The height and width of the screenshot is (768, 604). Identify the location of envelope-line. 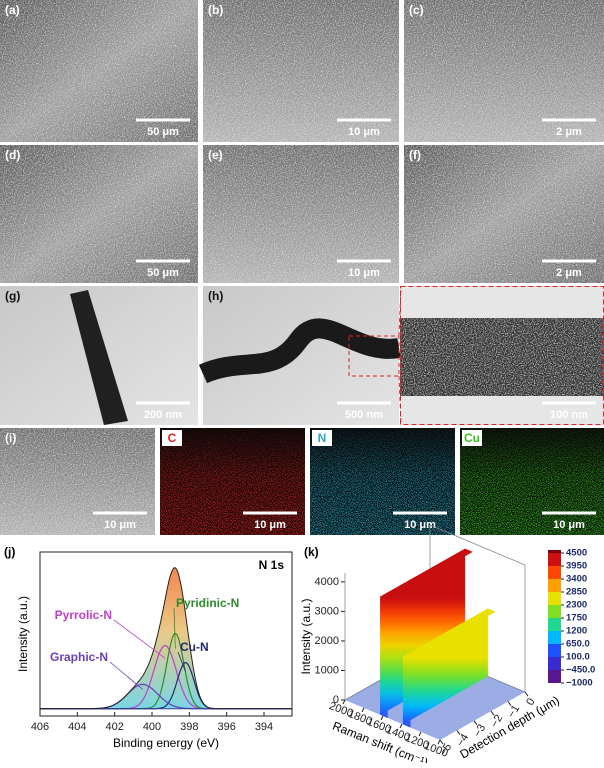
(166, 638).